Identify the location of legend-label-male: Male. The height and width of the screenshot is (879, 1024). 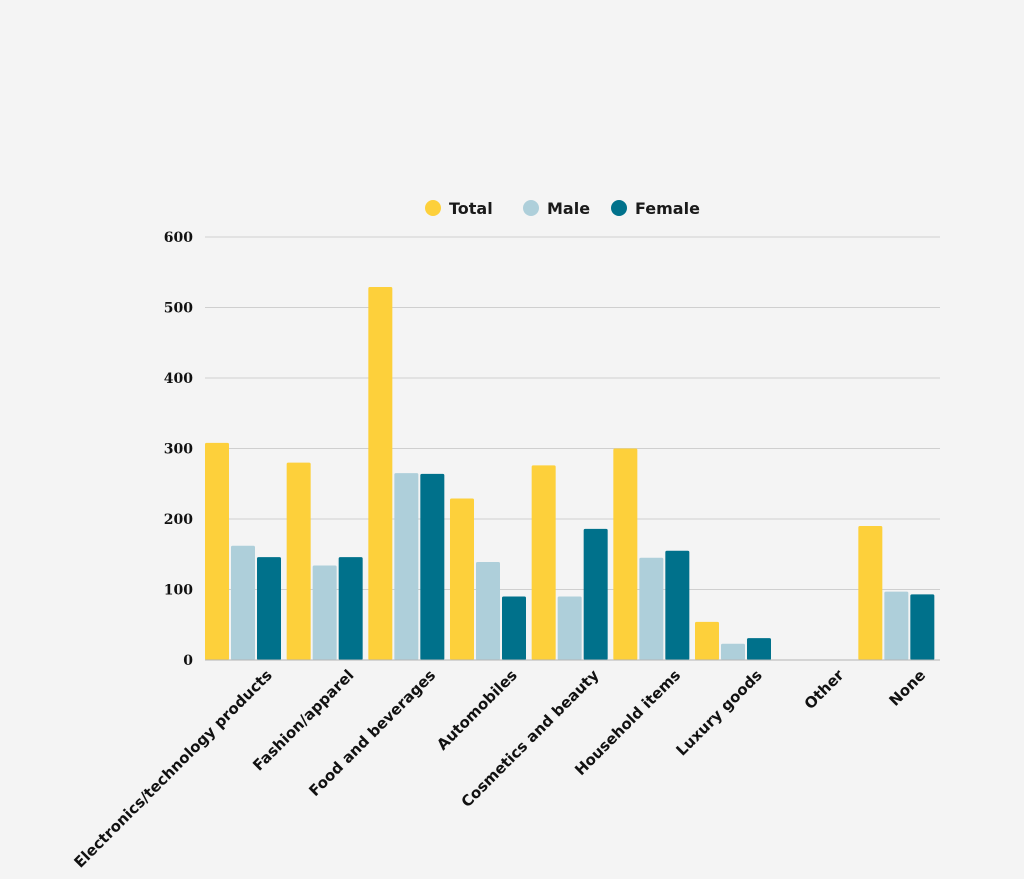
(568, 208).